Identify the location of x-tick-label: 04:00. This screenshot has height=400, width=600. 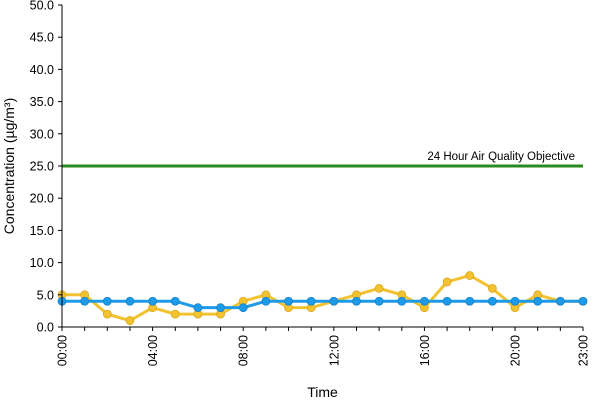
(153, 350).